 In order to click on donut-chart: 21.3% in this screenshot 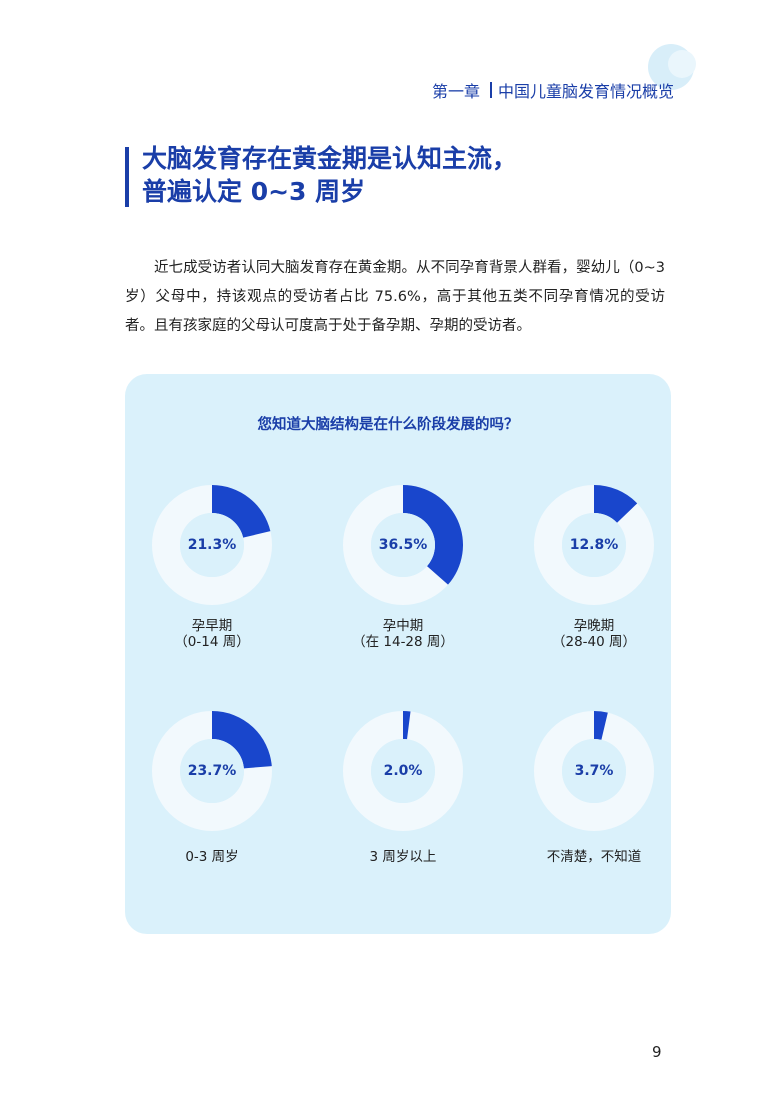, I will do `click(212, 545)`.